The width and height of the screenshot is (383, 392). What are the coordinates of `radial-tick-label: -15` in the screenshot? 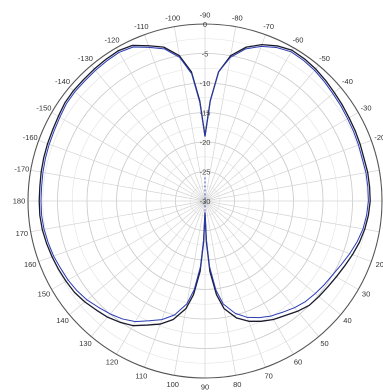 It's located at (205, 113).